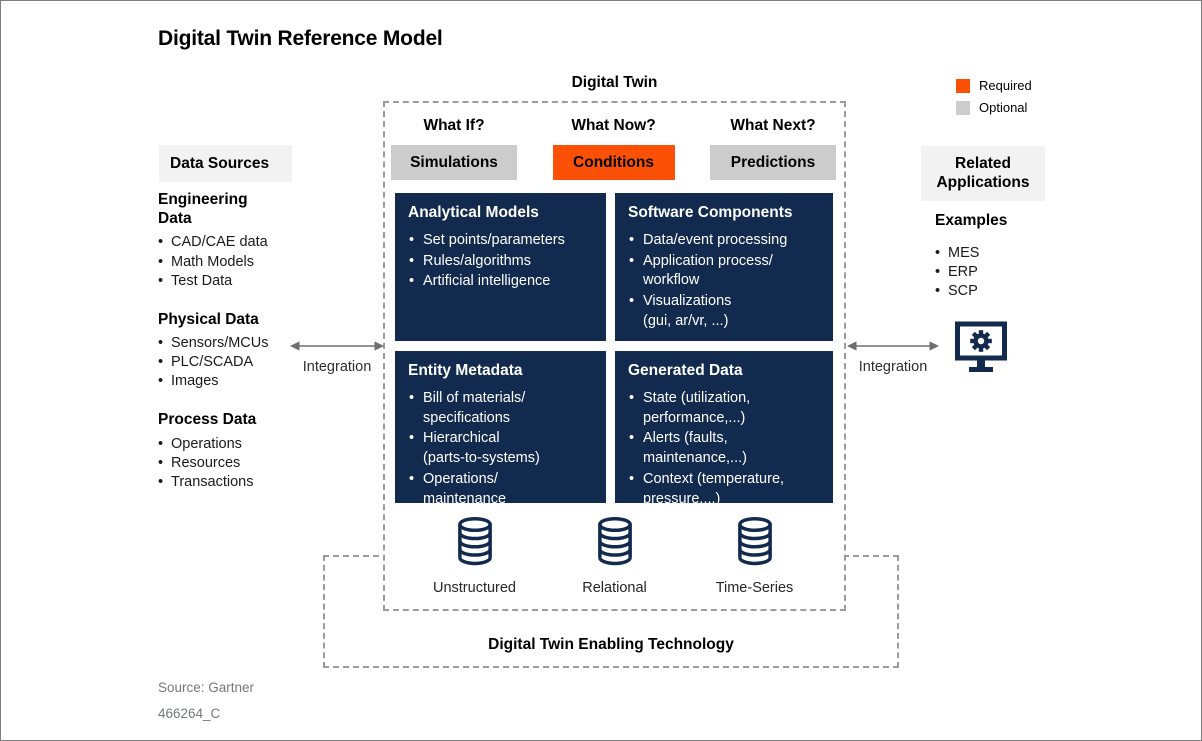 This screenshot has width=1202, height=741. Describe the element at coordinates (189, 713) in the screenshot. I see `figure-id: 466264_C` at that location.